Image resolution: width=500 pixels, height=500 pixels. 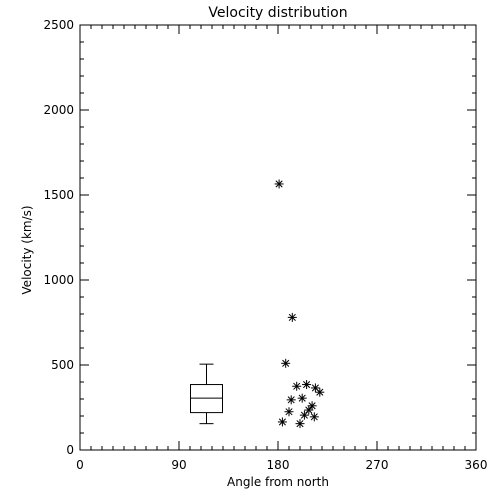 What do you see at coordinates (206, 394) in the screenshot?
I see `boxplot` at bounding box center [206, 394].